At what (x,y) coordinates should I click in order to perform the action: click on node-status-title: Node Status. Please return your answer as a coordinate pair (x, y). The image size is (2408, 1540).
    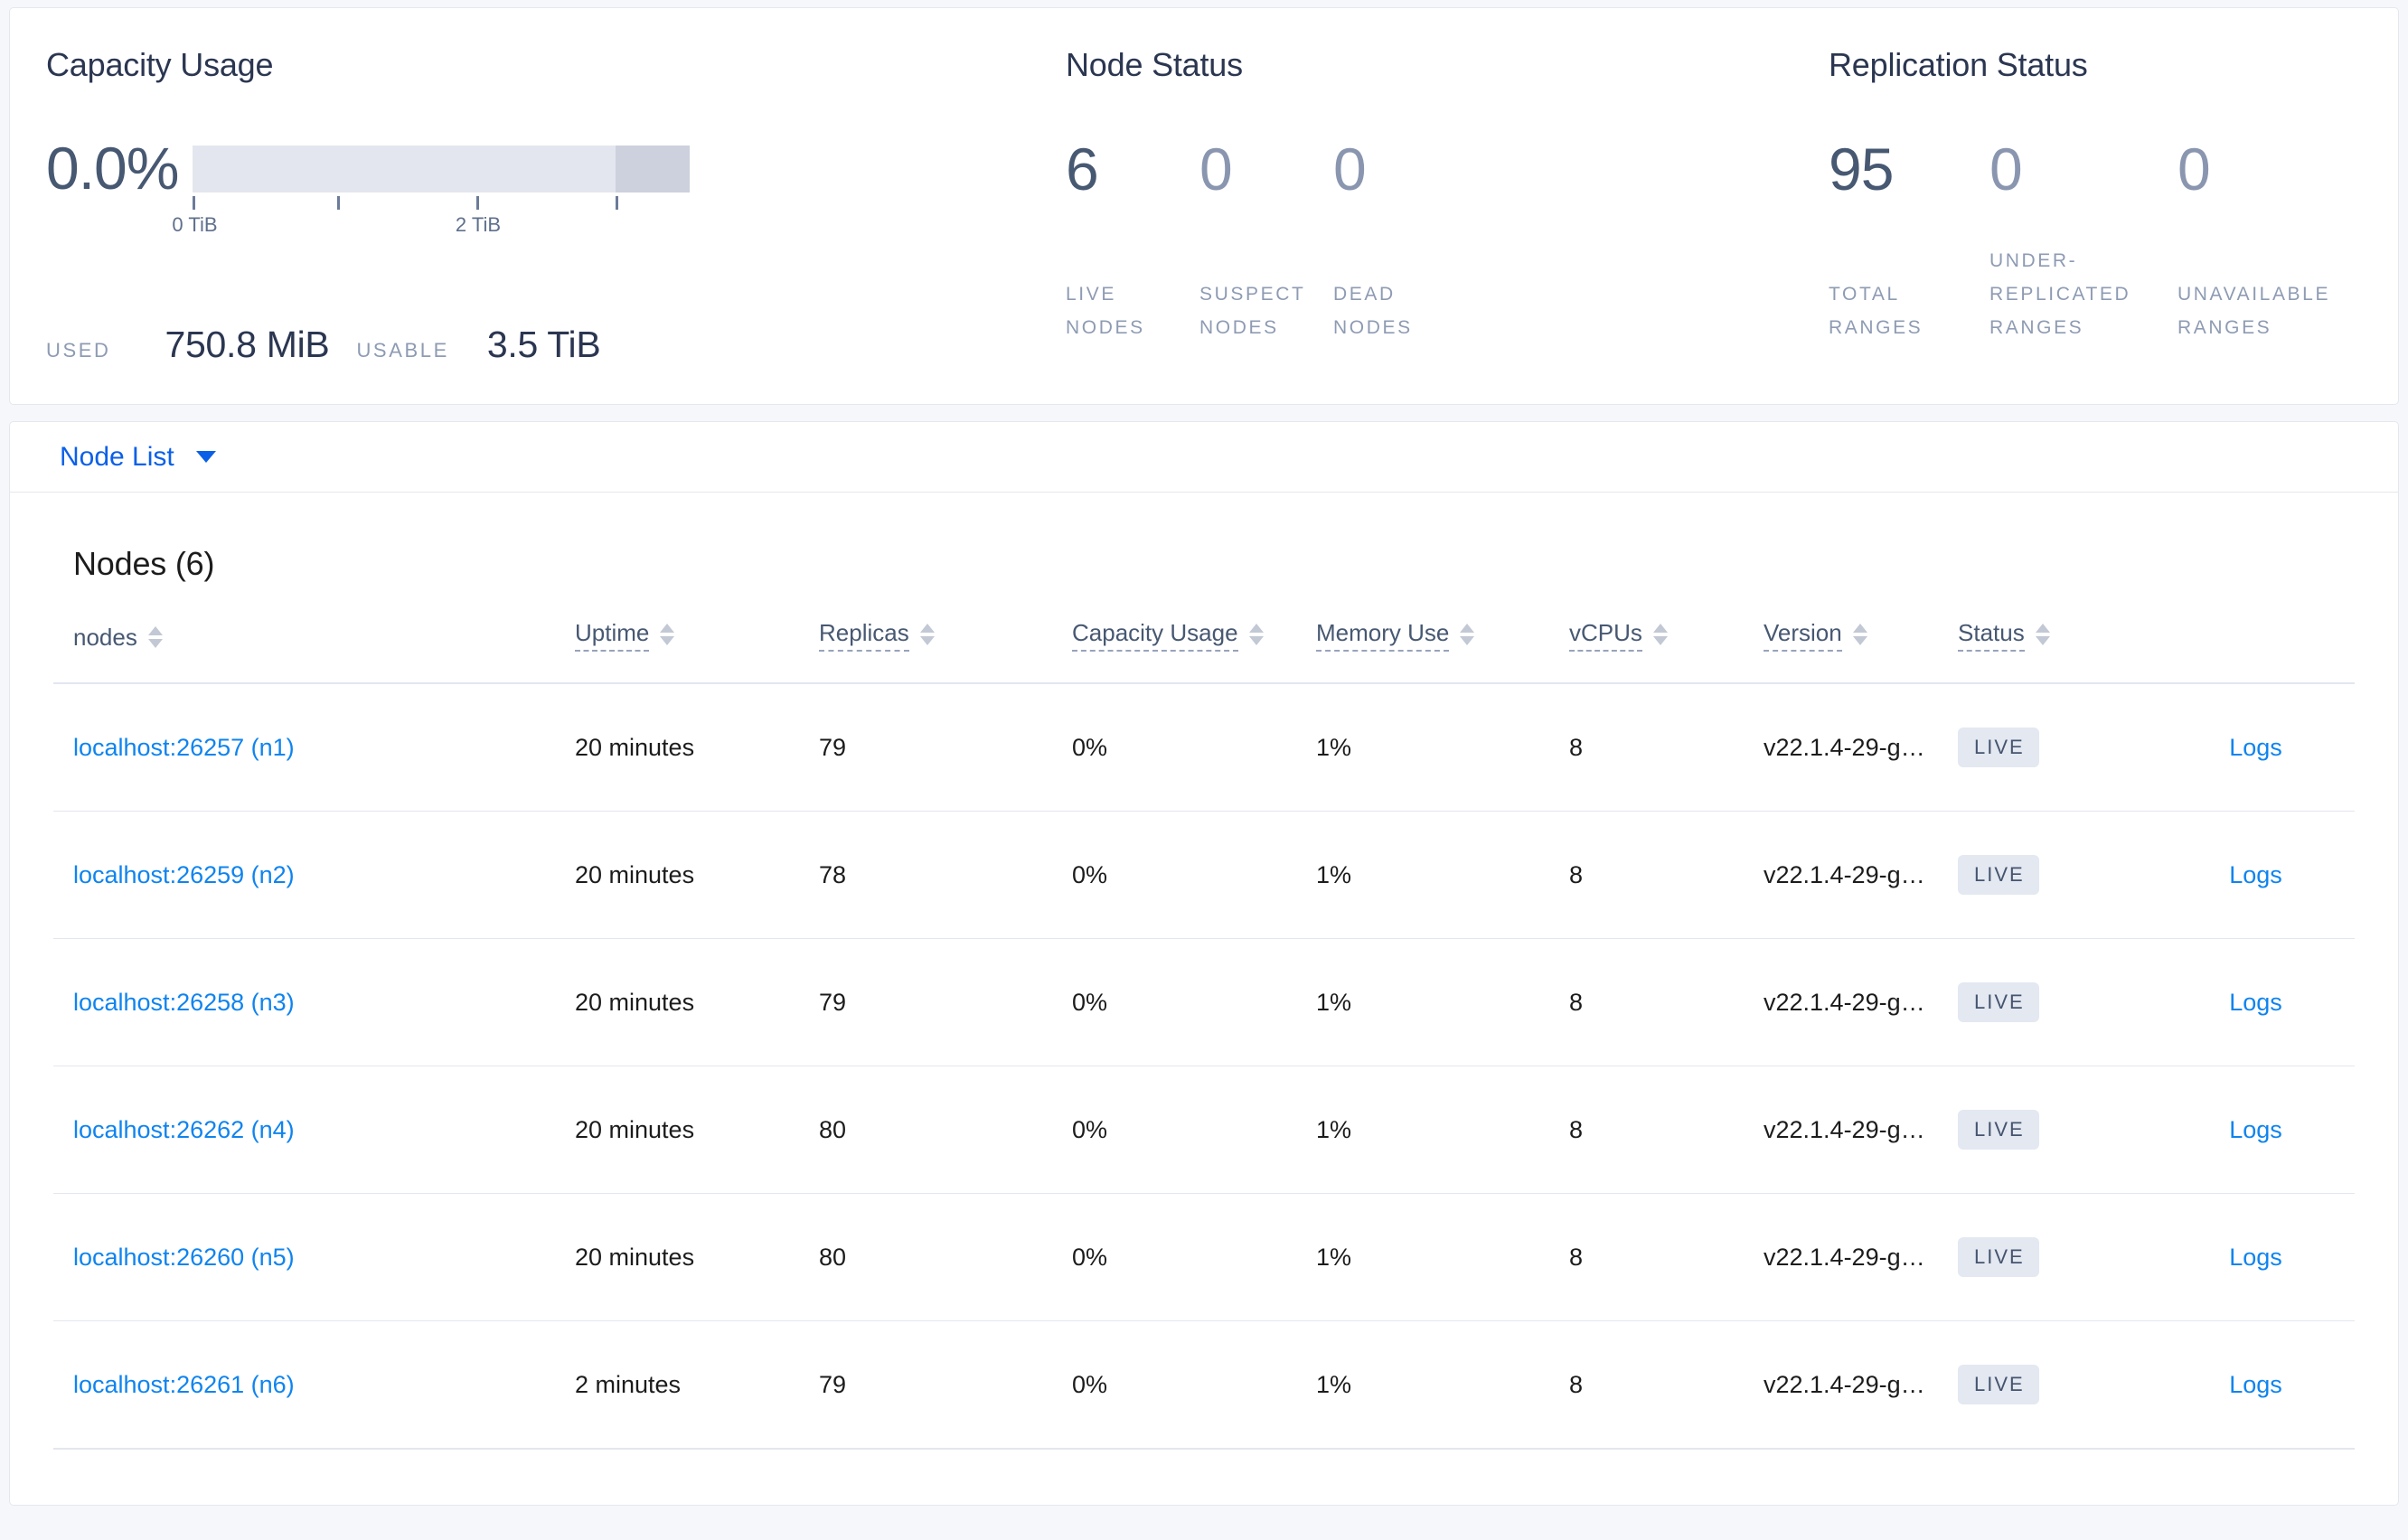
    Looking at the image, I should click on (1154, 64).